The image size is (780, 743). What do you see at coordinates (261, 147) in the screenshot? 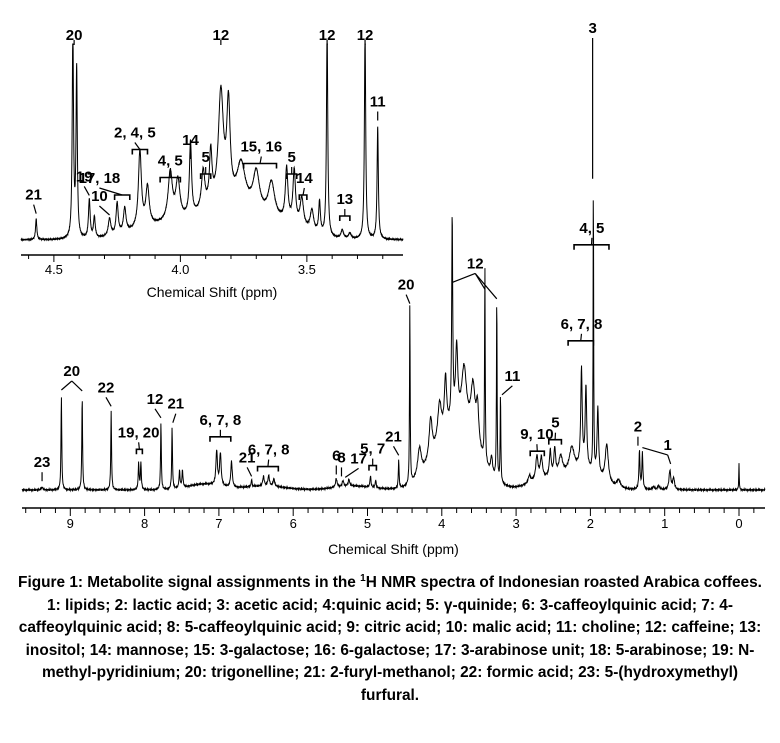
I see `peak-label: 15, 16` at bounding box center [261, 147].